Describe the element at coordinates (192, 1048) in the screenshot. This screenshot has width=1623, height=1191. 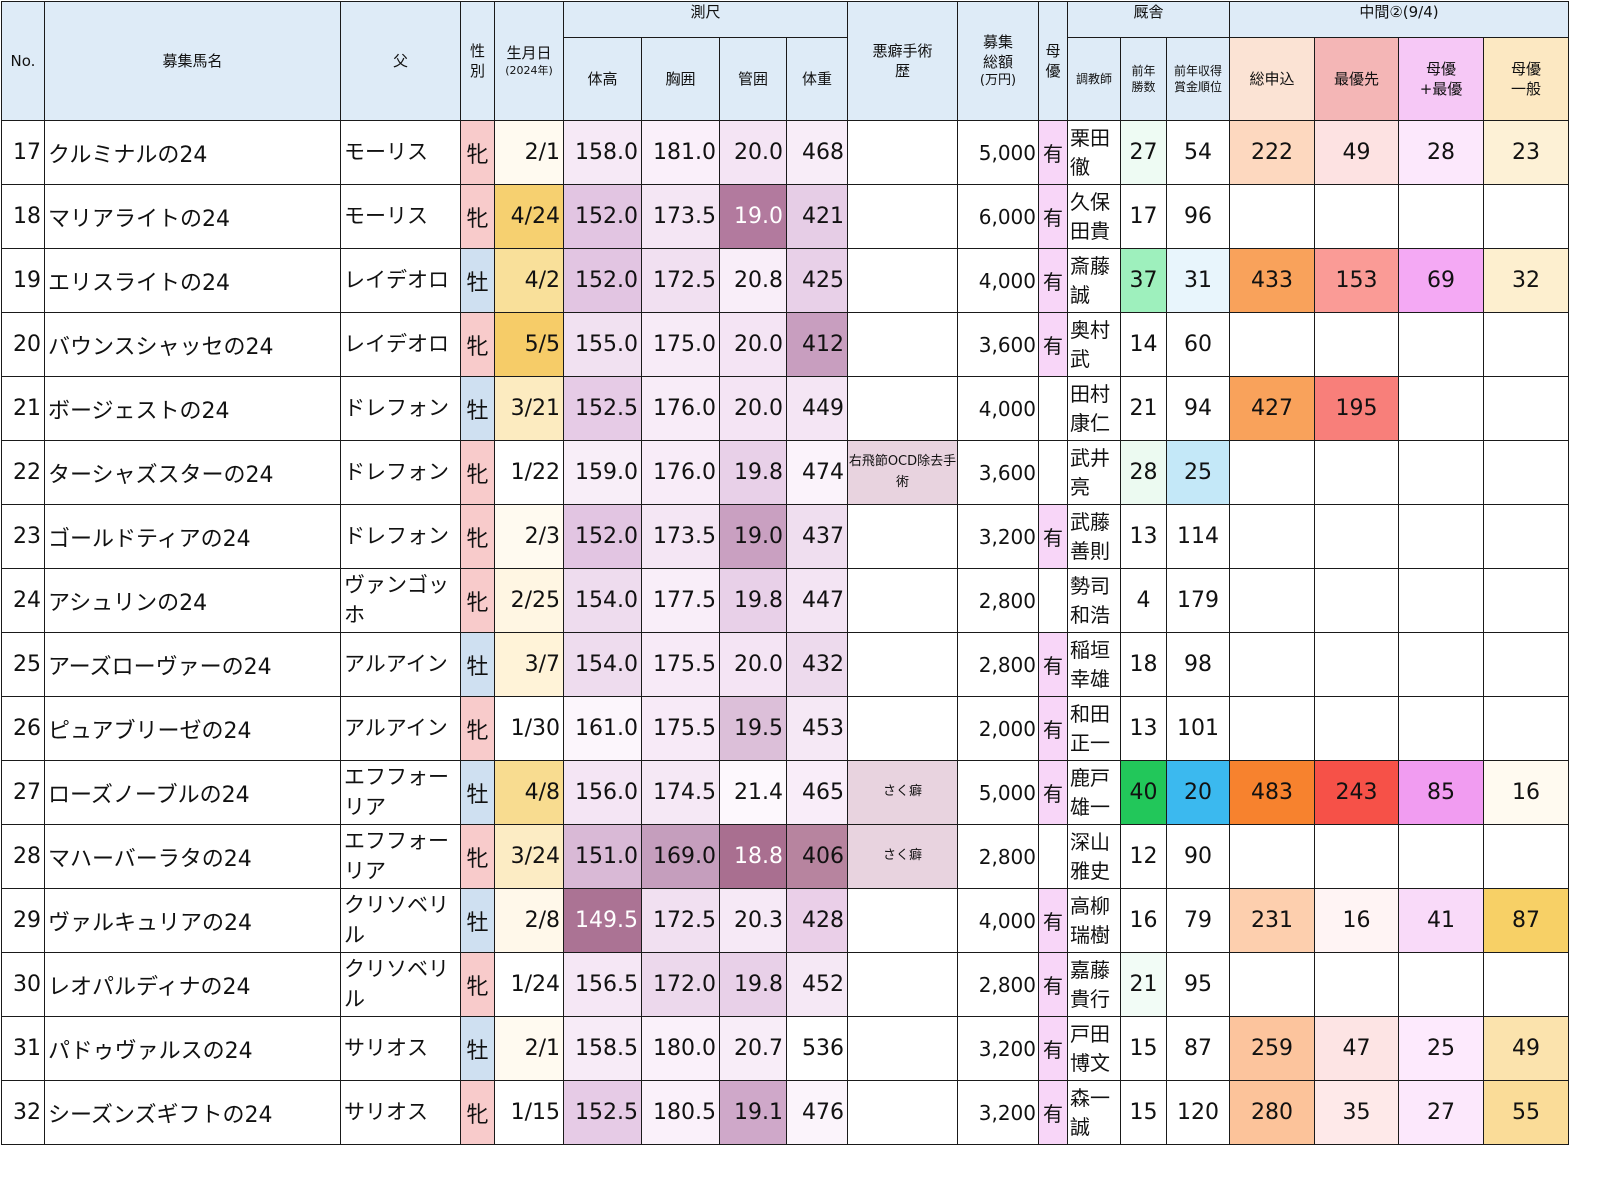
I see `cell-name: パドゥヴァルスの24` at that location.